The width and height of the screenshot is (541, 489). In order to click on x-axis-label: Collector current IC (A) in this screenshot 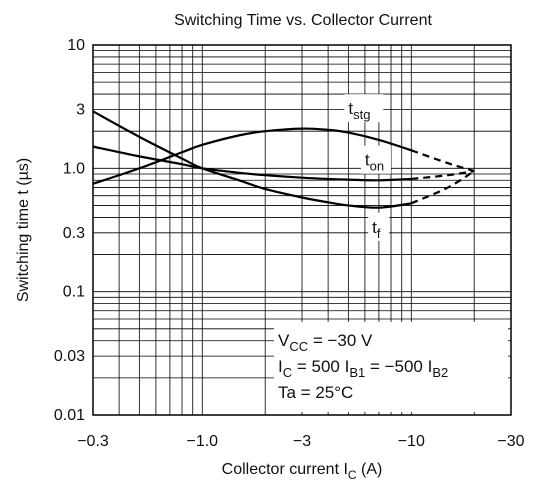, I will do `click(302, 471)`.